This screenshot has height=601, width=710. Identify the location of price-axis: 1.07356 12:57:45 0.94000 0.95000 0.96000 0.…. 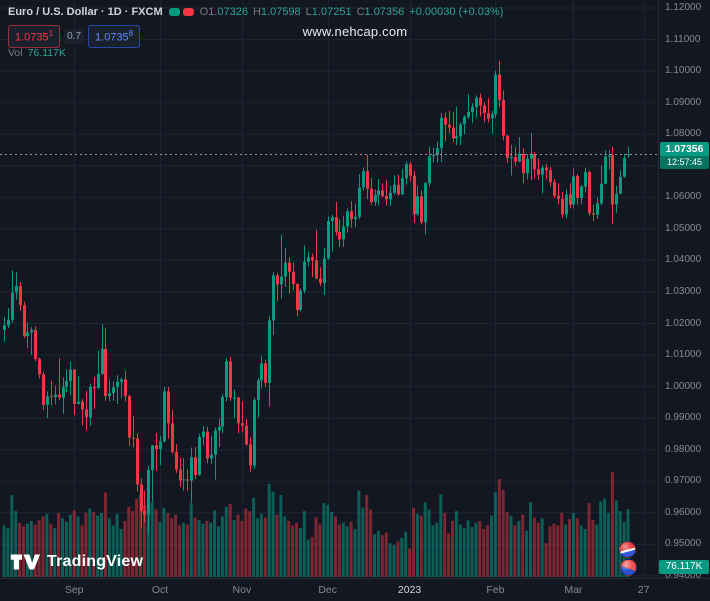
(684, 290).